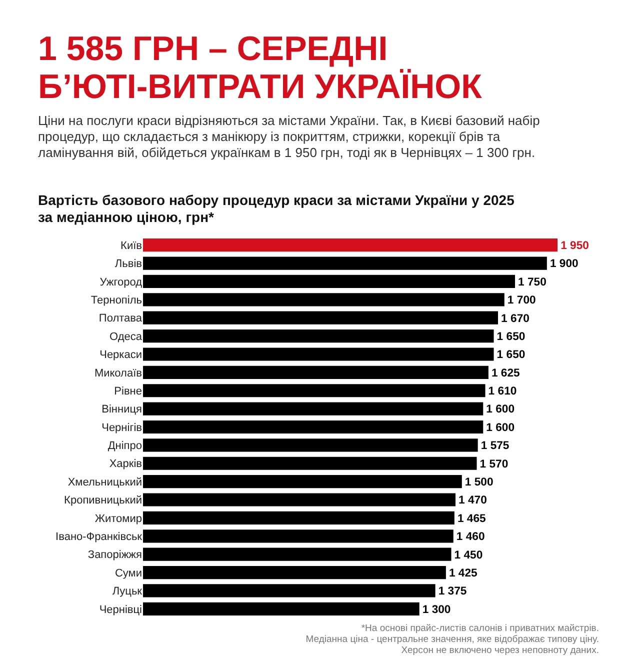 This screenshot has width=637, height=662. What do you see at coordinates (121, 282) in the screenshot?
I see `y-tick-label: Ужгород` at bounding box center [121, 282].